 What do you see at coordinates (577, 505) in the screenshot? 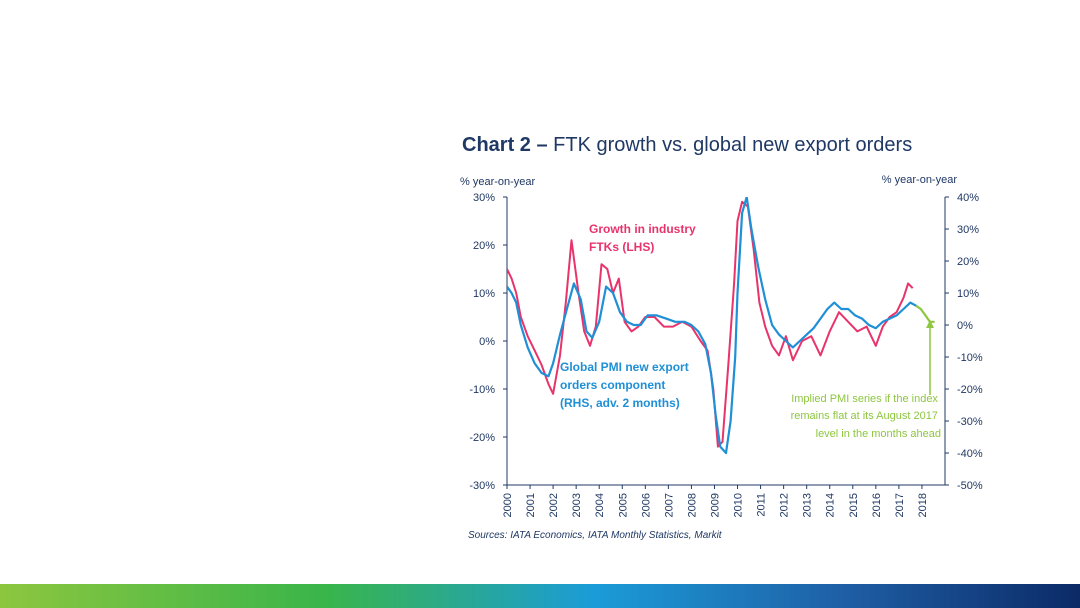
I see `x-tick-label: 2003` at bounding box center [577, 505].